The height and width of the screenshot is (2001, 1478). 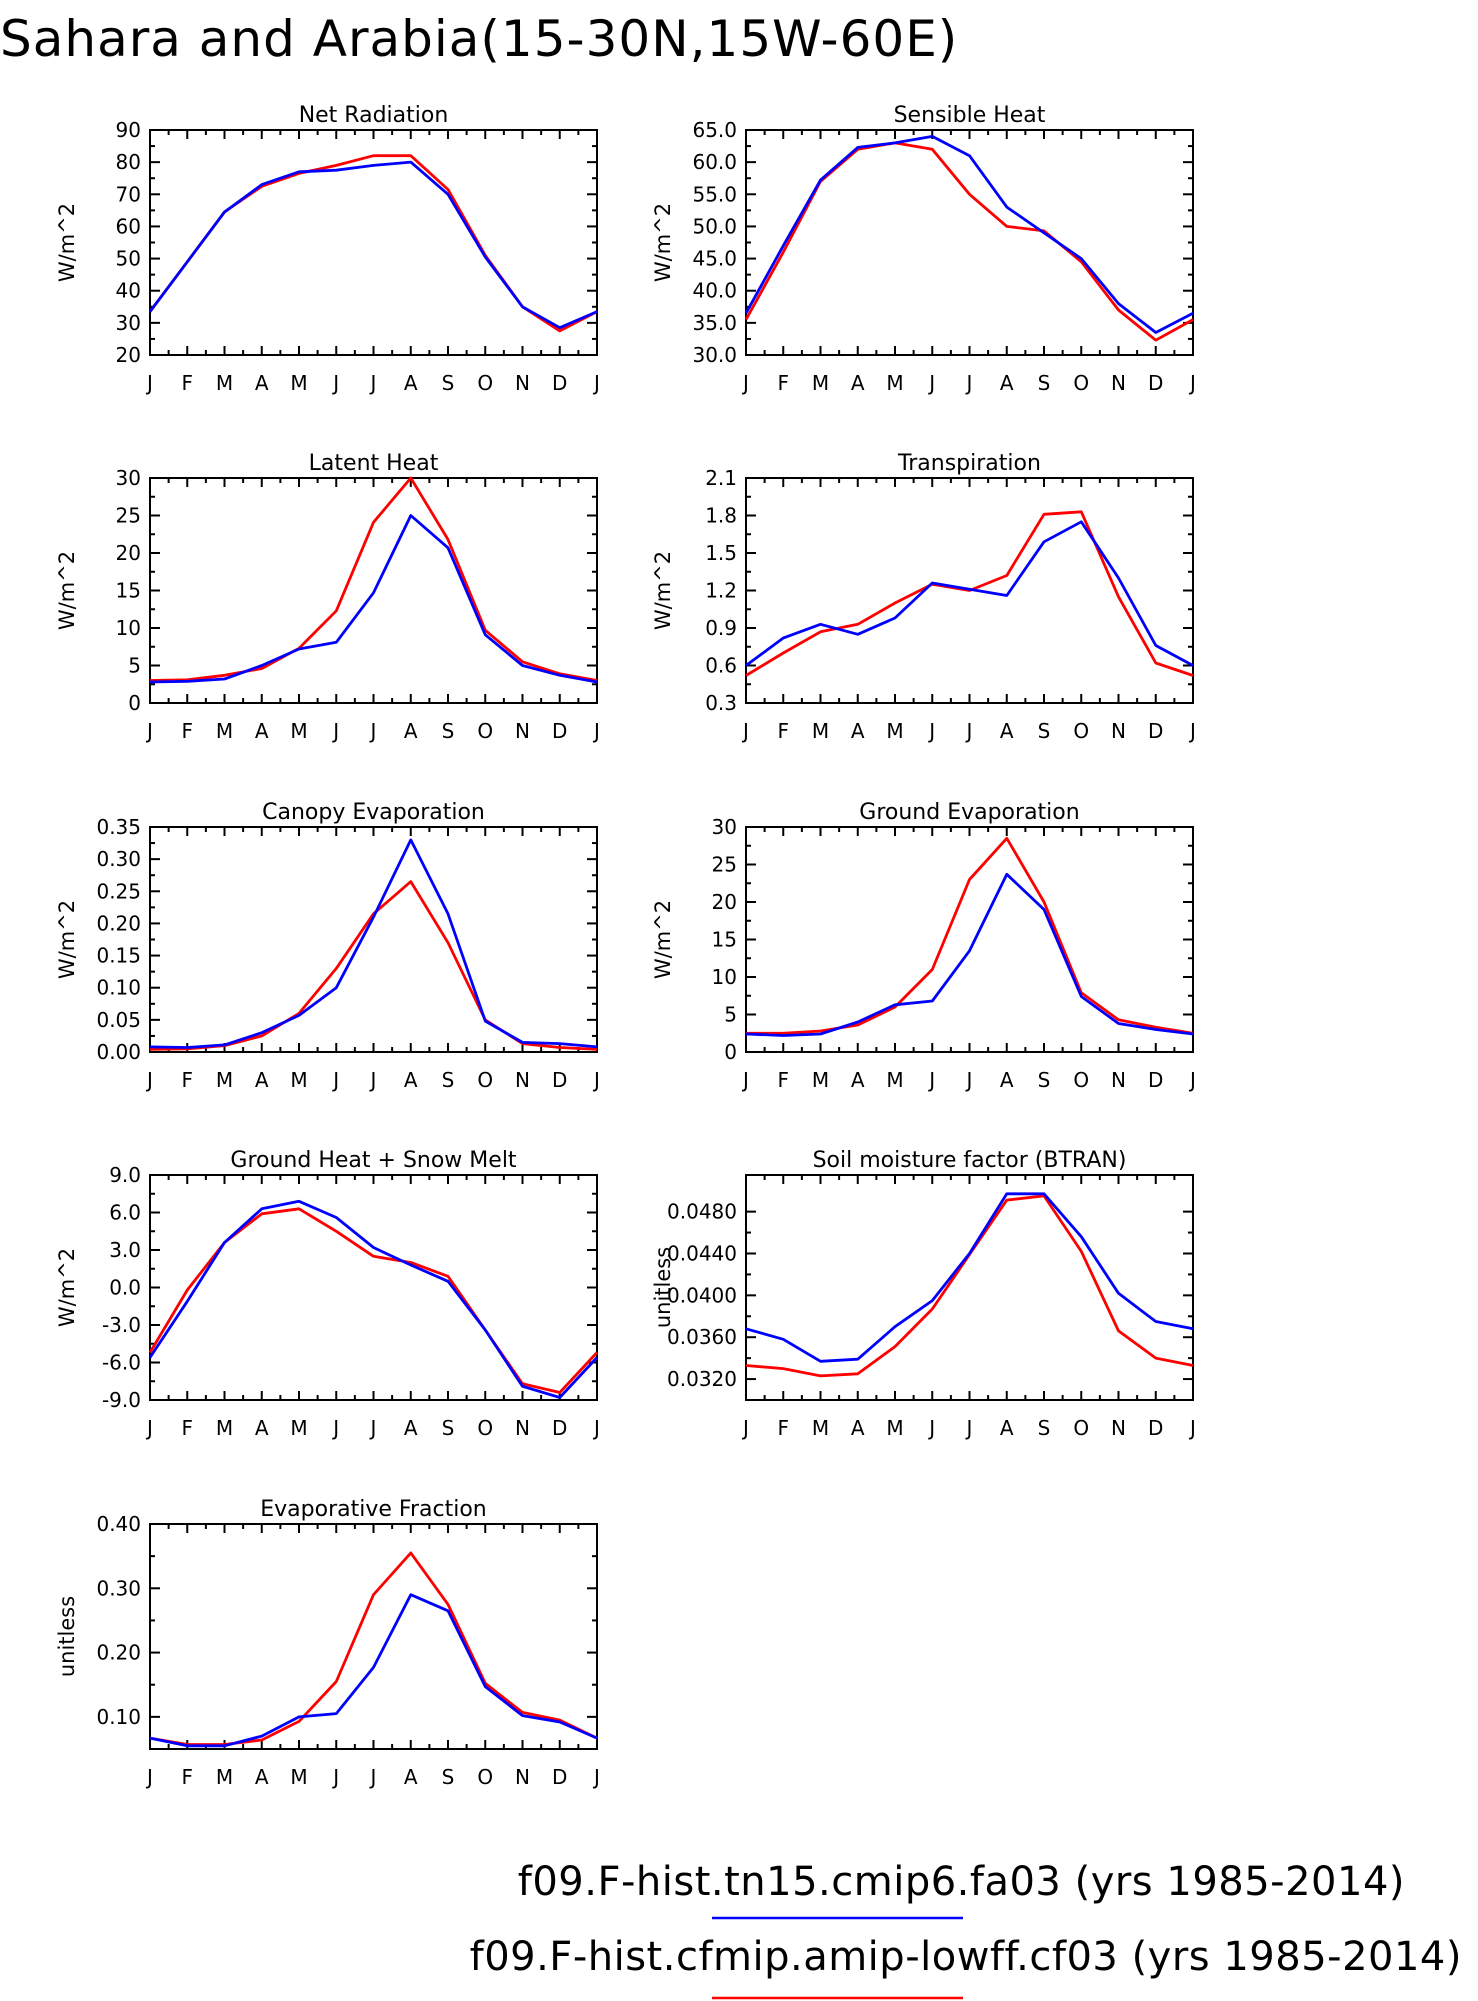 What do you see at coordinates (721, 666) in the screenshot?
I see `y-tick-label: 0.6` at bounding box center [721, 666].